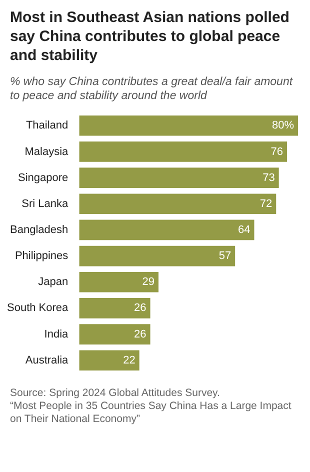  What do you see at coordinates (268, 178) in the screenshot?
I see `data-label: 73` at bounding box center [268, 178].